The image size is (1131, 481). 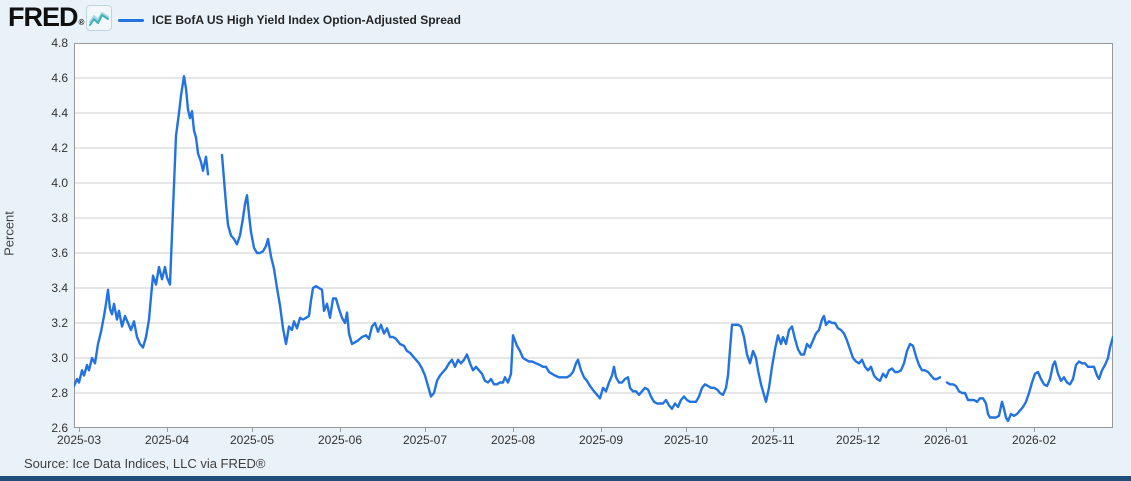 I want to click on fred-logo-sparkline-icon, so click(x=99, y=18).